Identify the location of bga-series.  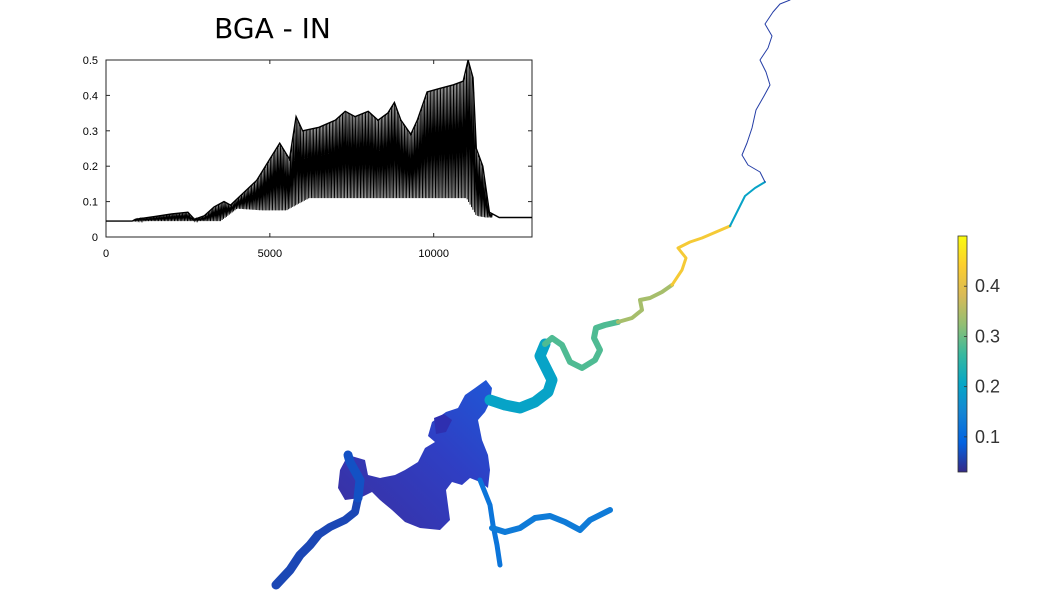
(319, 141).